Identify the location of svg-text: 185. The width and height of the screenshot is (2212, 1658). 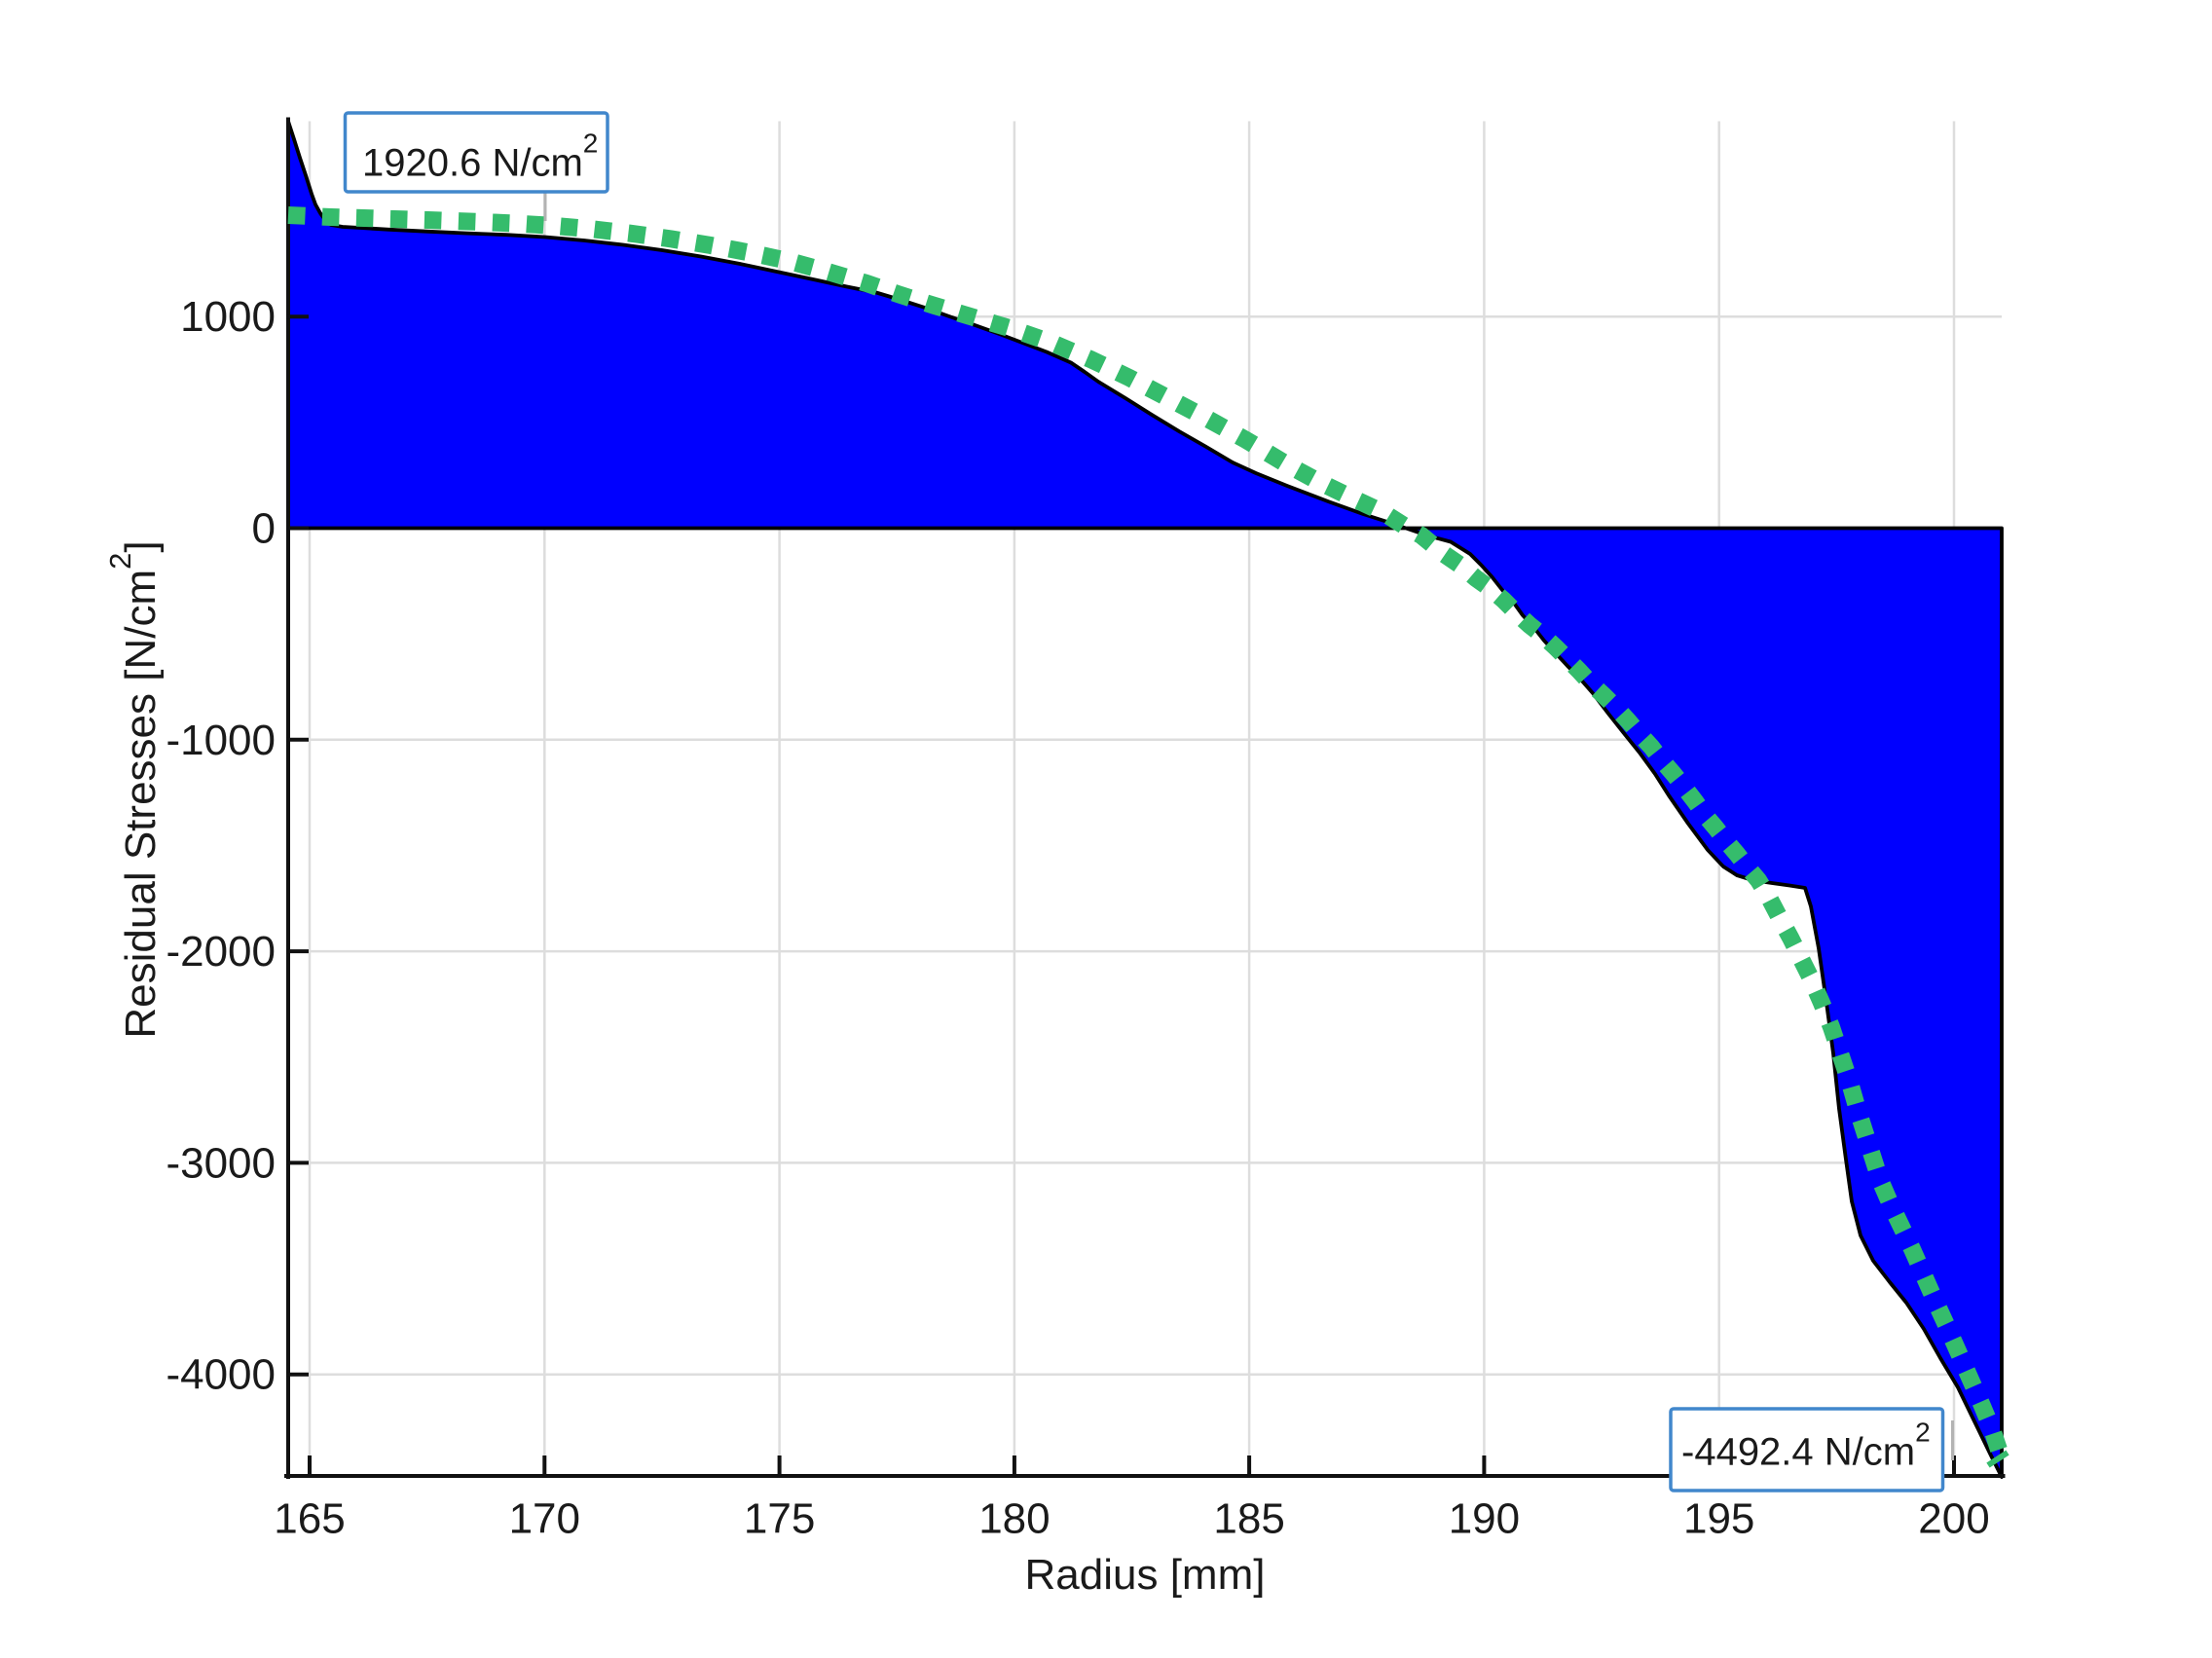
(1248, 1519).